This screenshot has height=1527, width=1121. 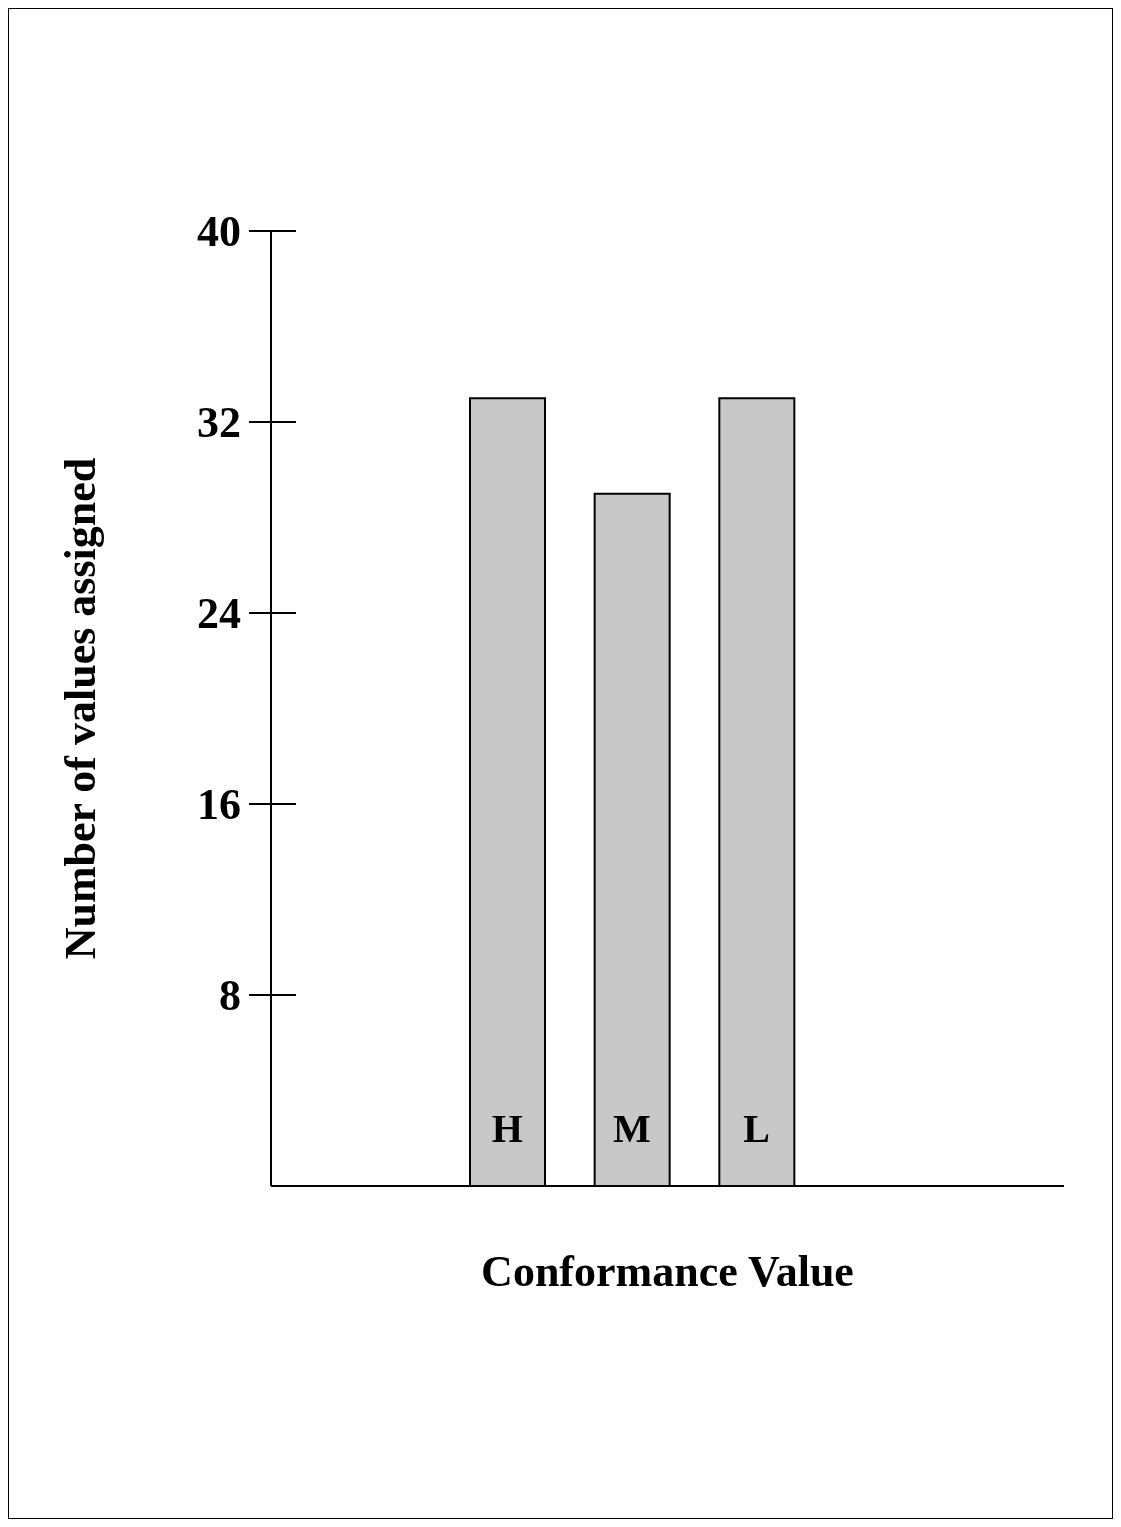 What do you see at coordinates (219, 422) in the screenshot?
I see `y-tick-label: 32` at bounding box center [219, 422].